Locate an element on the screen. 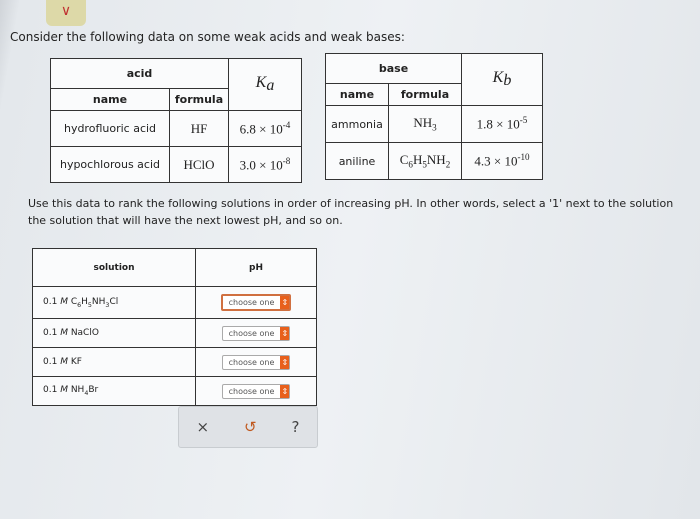 The height and width of the screenshot is (519, 700). action-bar: × ↺ ? is located at coordinates (248, 427).